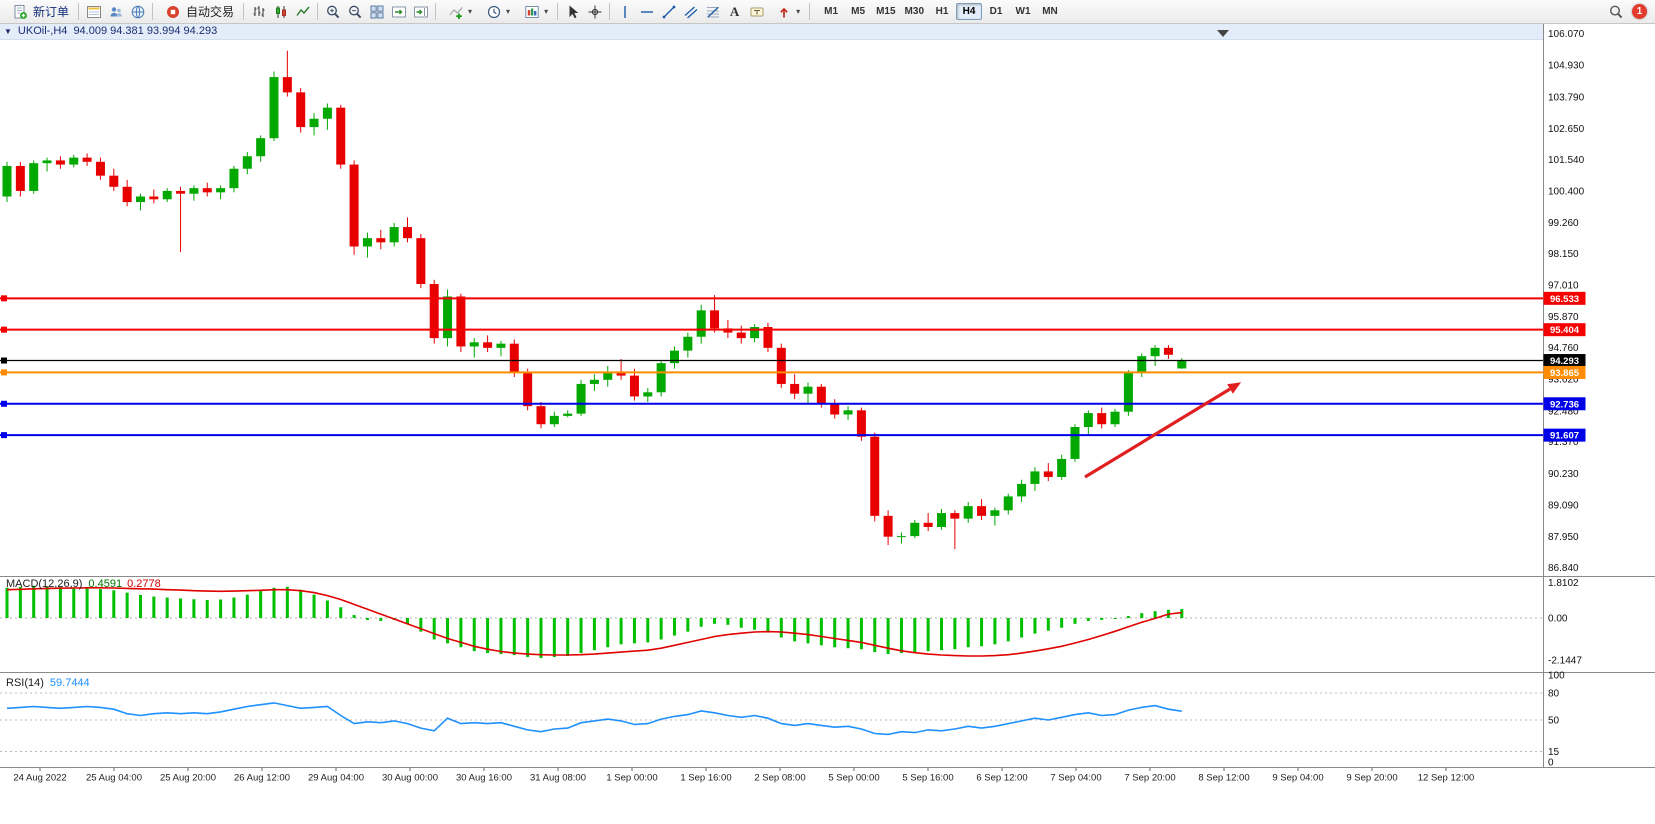 This screenshot has height=824, width=1655. What do you see at coordinates (1599, 396) in the screenshot?
I see `price-axis` at bounding box center [1599, 396].